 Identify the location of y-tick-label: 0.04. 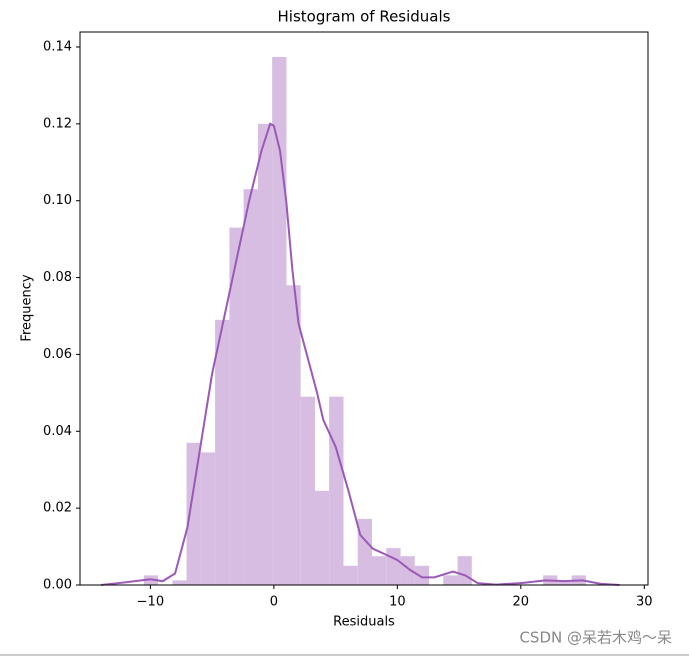
(57, 431).